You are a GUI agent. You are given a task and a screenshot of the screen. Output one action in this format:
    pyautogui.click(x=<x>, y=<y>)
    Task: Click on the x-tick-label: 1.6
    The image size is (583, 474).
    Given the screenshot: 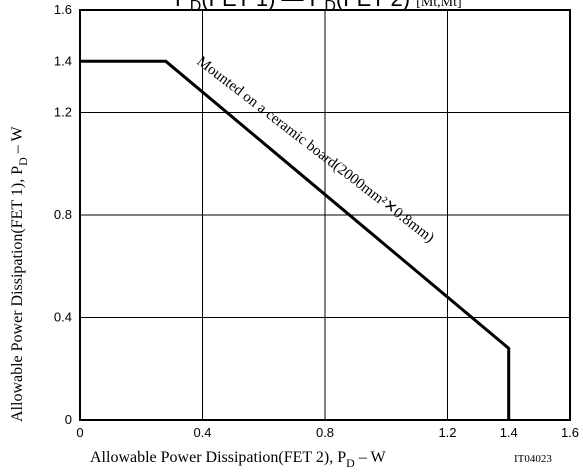 What is the action you would take?
    pyautogui.click(x=570, y=432)
    